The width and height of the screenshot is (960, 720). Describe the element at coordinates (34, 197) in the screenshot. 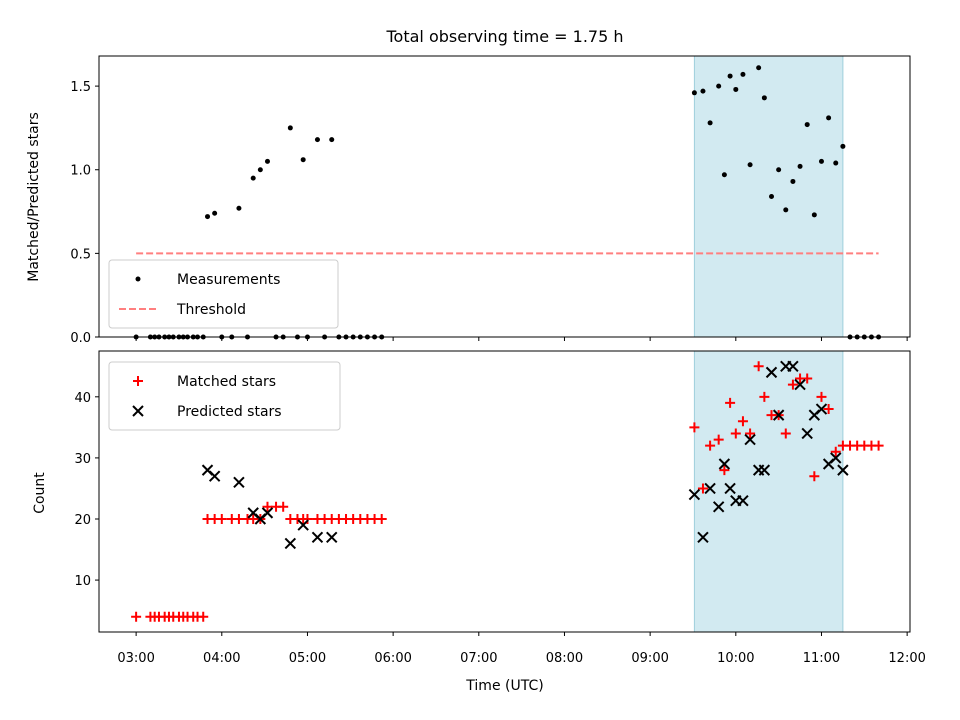

I see `top-y-axis-label: Matched/Predicted stars` at that location.